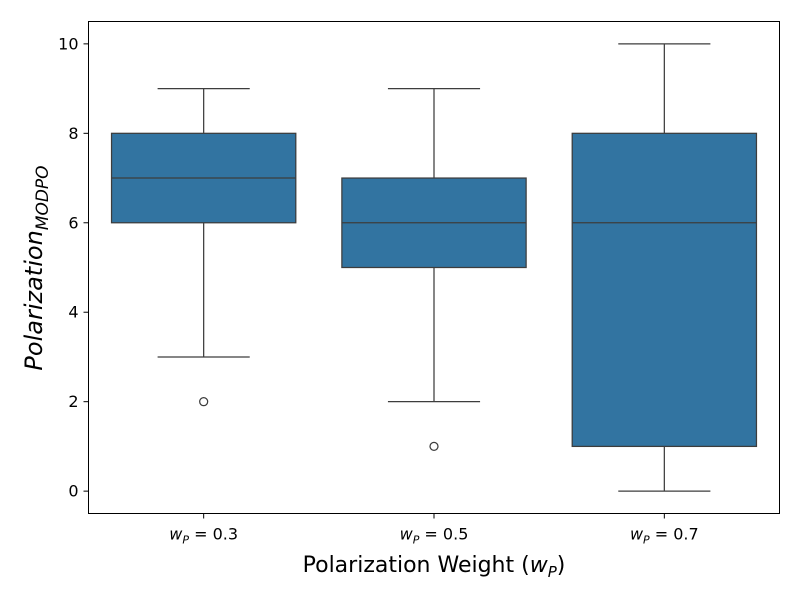 The width and height of the screenshot is (800, 600). Describe the element at coordinates (664, 536) in the screenshot. I see `x-tick-label: wP = 0.7` at that location.